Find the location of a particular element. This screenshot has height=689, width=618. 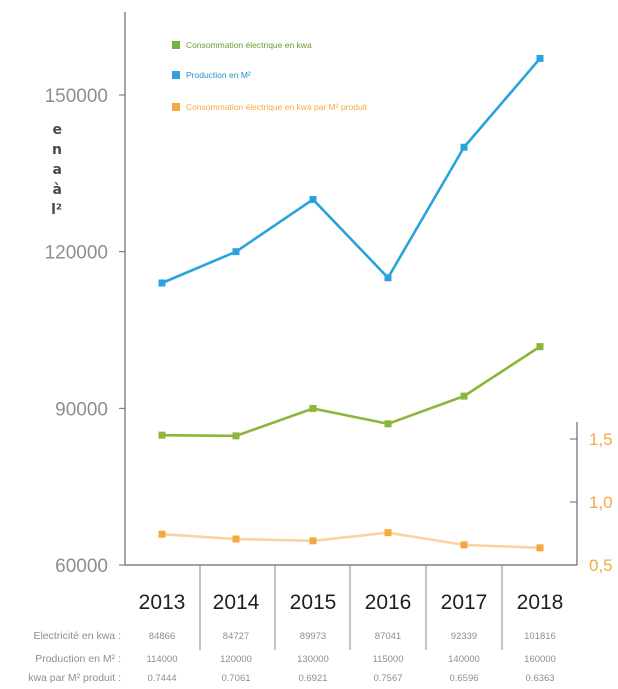

right-tick-label: 0,5 is located at coordinates (601, 565).